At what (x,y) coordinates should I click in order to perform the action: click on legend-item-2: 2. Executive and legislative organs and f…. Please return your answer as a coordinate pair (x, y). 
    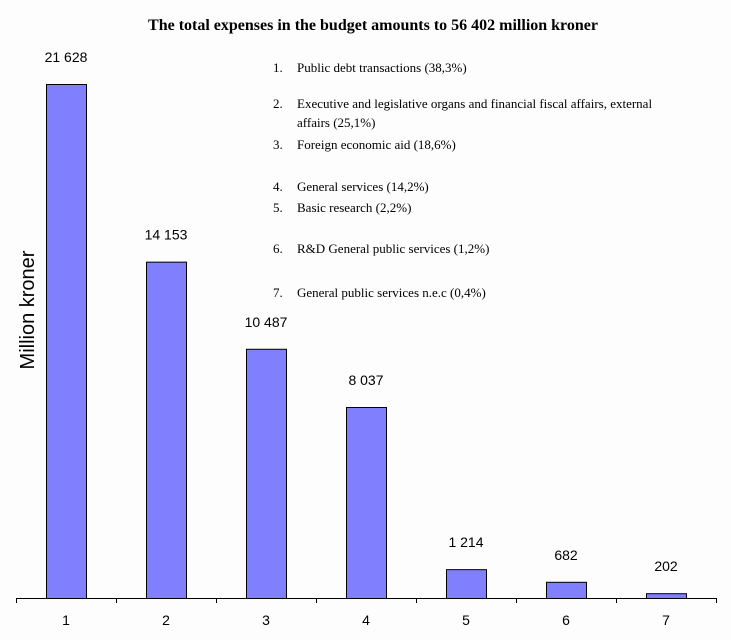
    Looking at the image, I should click on (462, 113).